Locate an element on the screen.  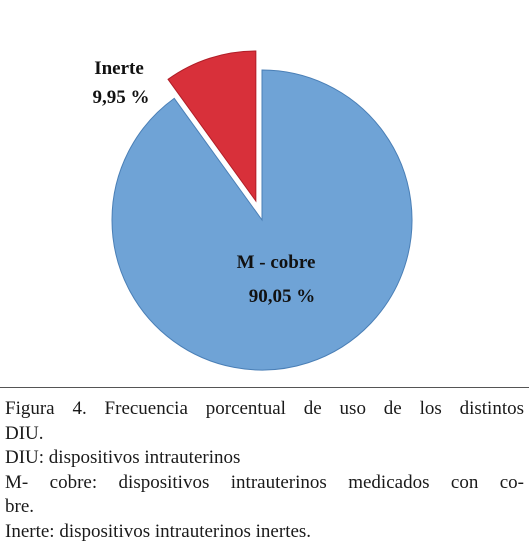
slice-value-inerte: 9,95 % is located at coordinates (121, 97).